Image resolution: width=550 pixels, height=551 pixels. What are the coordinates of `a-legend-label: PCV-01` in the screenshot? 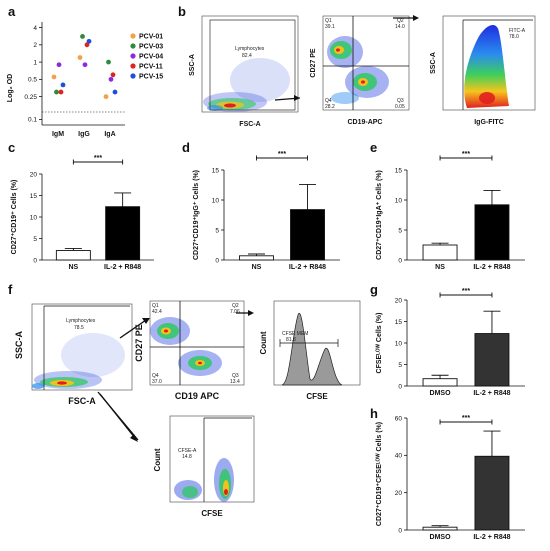 It's located at (151, 36).